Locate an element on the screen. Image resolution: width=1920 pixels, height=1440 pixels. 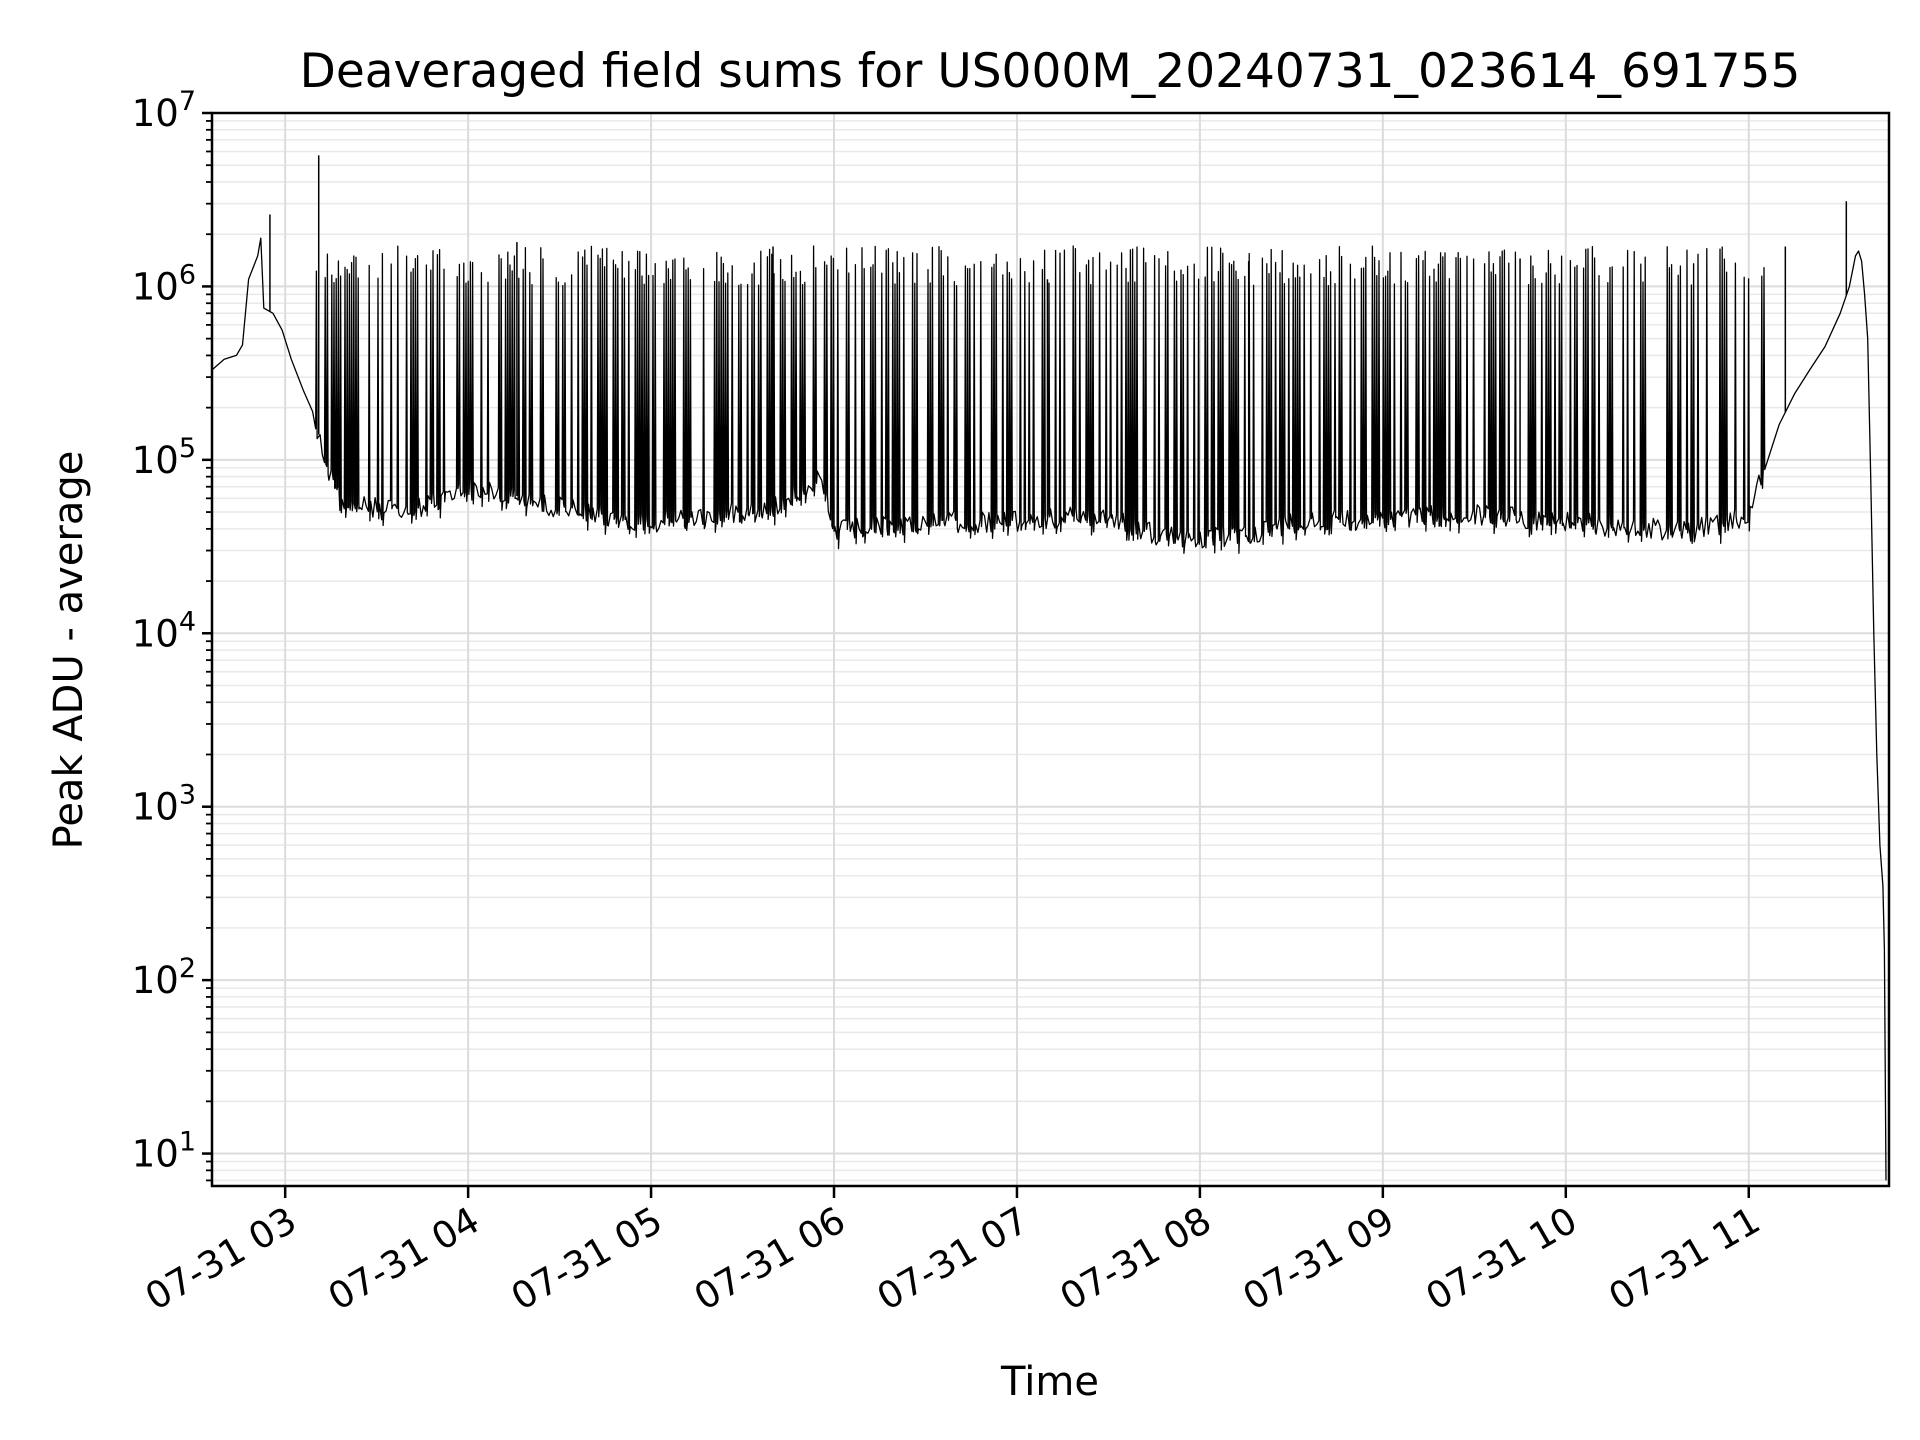
y-tick-label: 10¹ is located at coordinates (164, 1151).